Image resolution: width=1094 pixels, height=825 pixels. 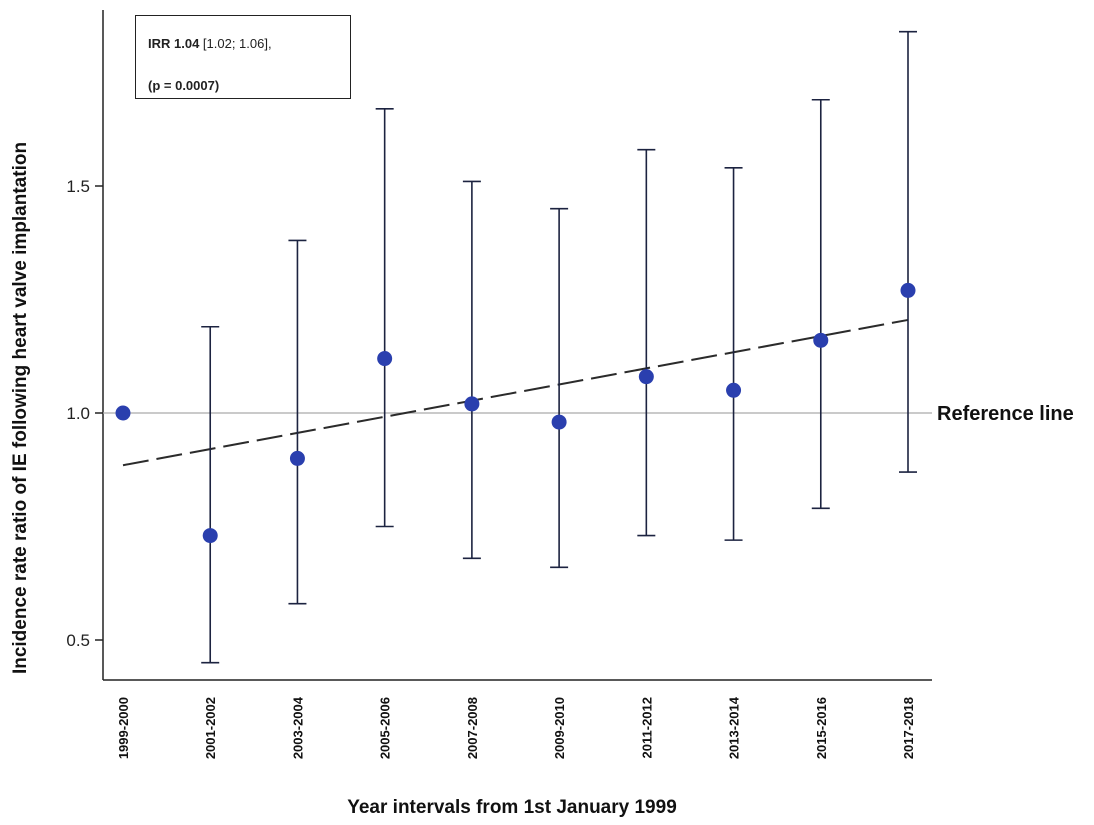 What do you see at coordinates (559, 728) in the screenshot?
I see `x-tick-label: 2009-2010` at bounding box center [559, 728].